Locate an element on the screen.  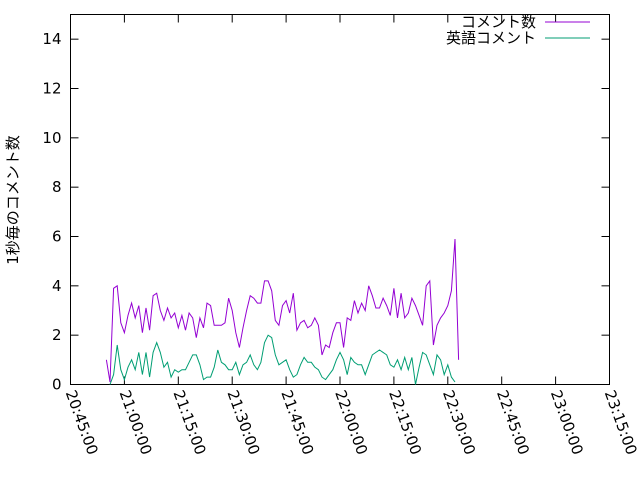
y-tick-label: 0 is located at coordinates (57, 385).